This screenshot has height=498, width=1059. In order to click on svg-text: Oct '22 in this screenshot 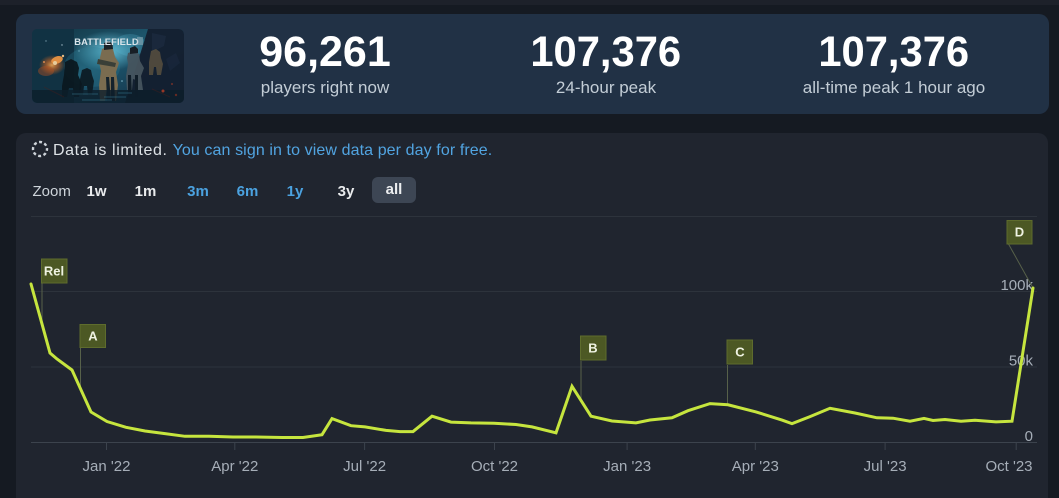, I will do `click(494, 466)`.